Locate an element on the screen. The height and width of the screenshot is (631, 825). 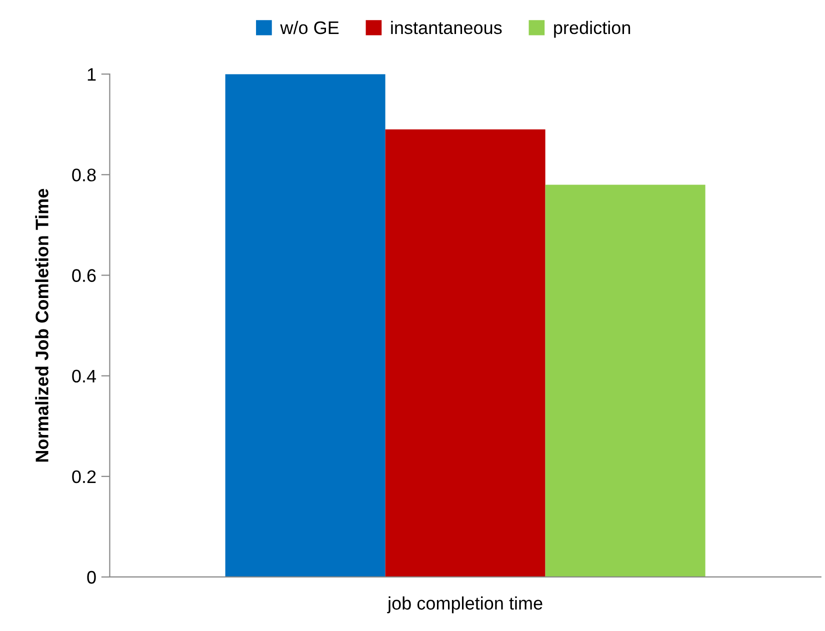
y-axis-title: Normalized Job Comletion Time is located at coordinates (41, 325).